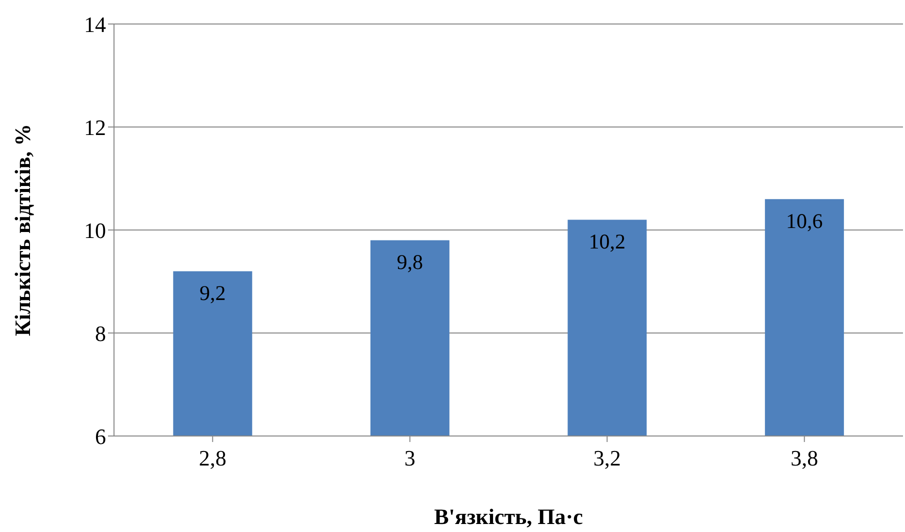 Image resolution: width=905 pixels, height=532 pixels. Describe the element at coordinates (804, 221) in the screenshot. I see `data-label: 10,6` at that location.